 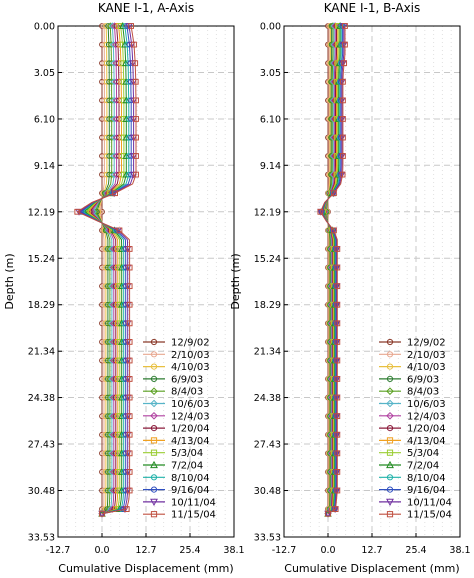 I want to click on legend-label: 12/4/03, so click(x=190, y=416).